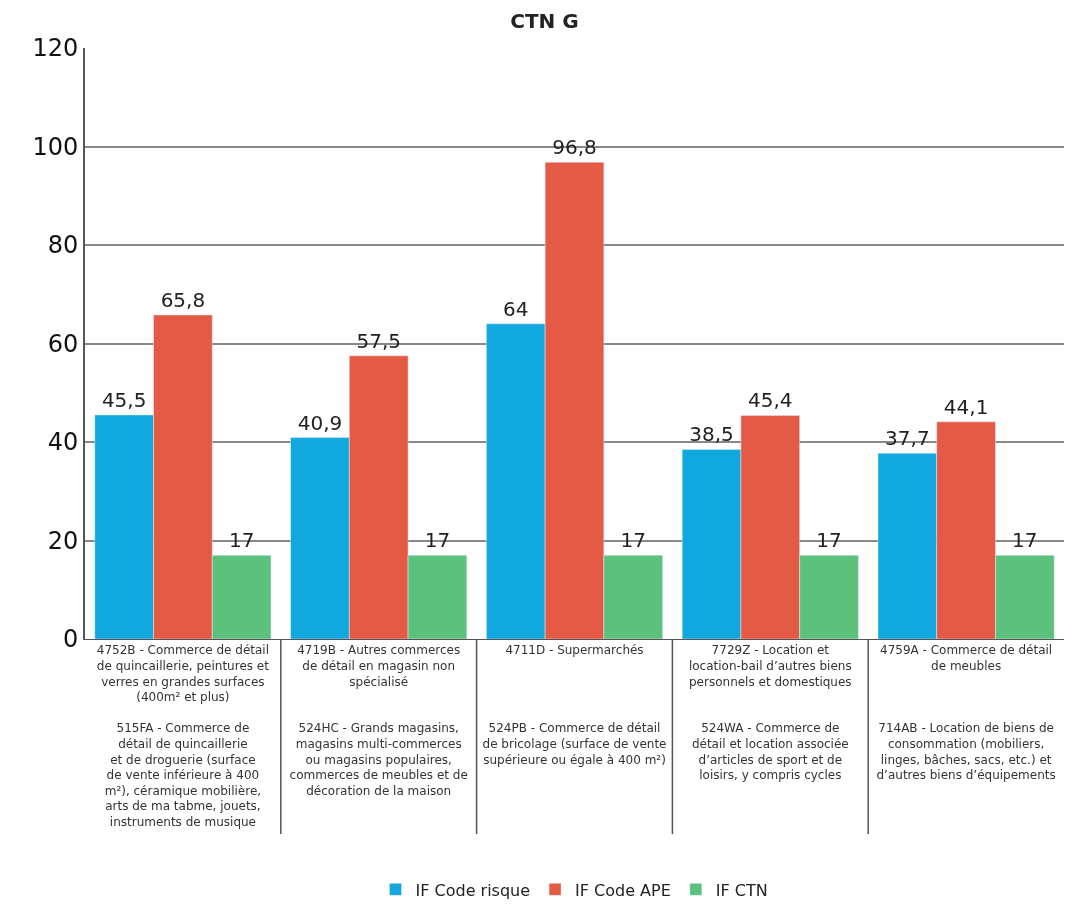  I want to click on data-label: 65,8, so click(183, 299).